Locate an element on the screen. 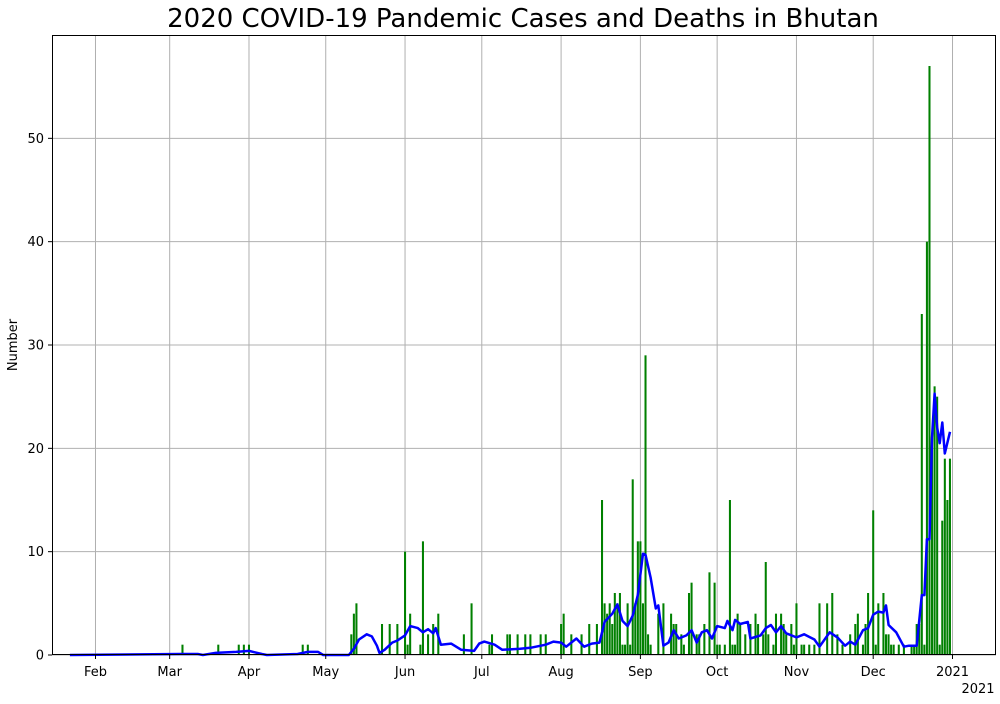 The height and width of the screenshot is (704, 1000). x-tick-label: Oct is located at coordinates (717, 672).